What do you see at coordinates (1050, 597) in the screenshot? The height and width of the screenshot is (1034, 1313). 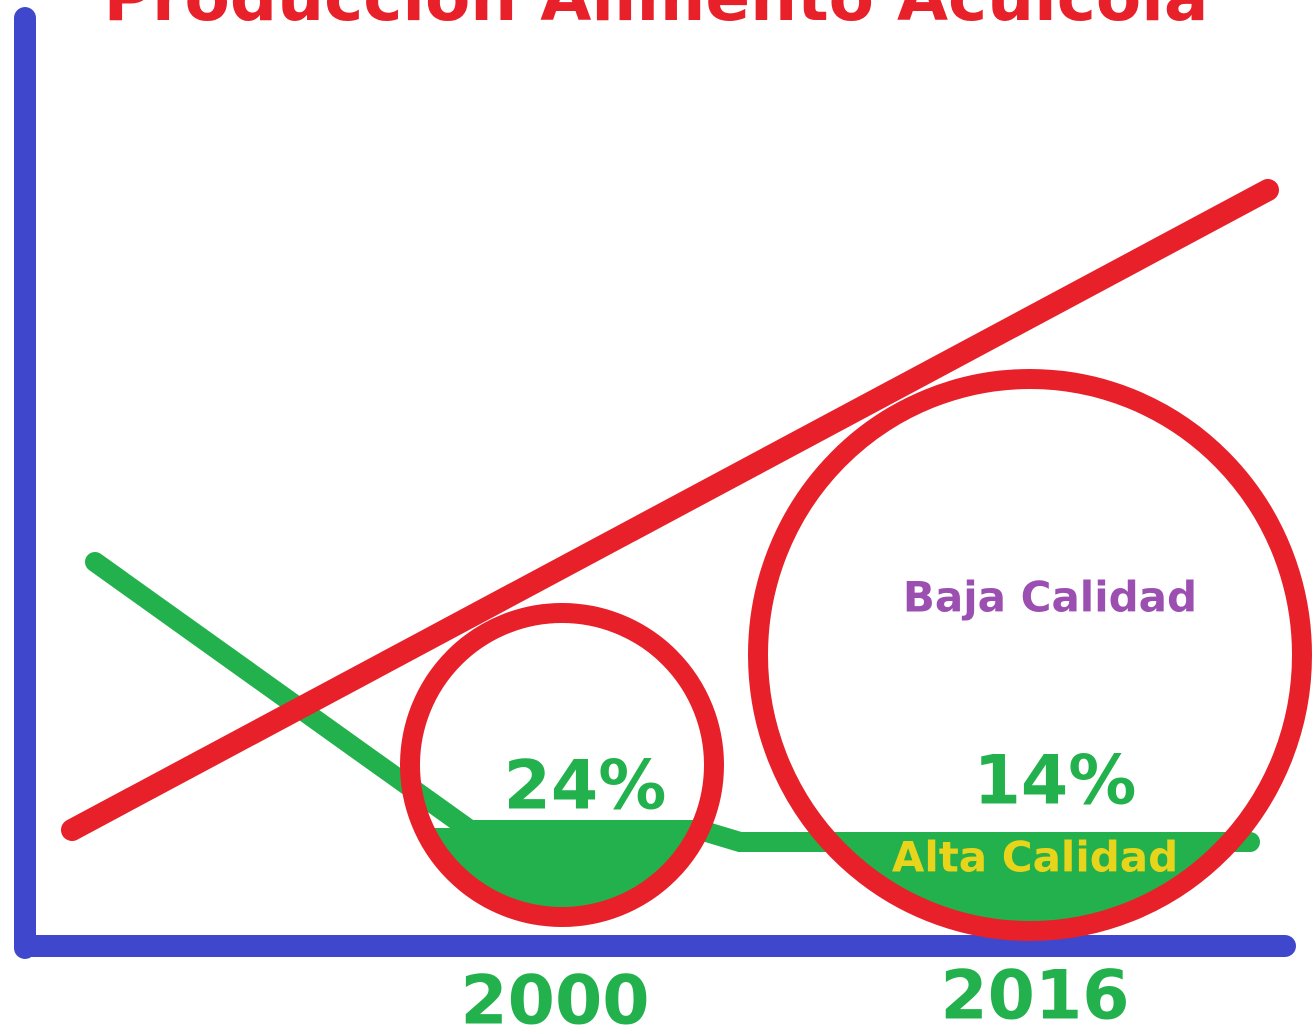 I see `low-quality-label: Baja Calidad` at bounding box center [1050, 597].